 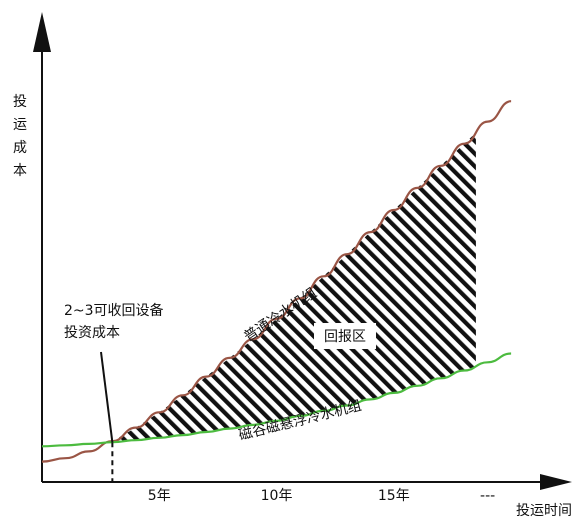 What do you see at coordinates (42, 32) in the screenshot?
I see `y-axis-arrow` at bounding box center [42, 32].